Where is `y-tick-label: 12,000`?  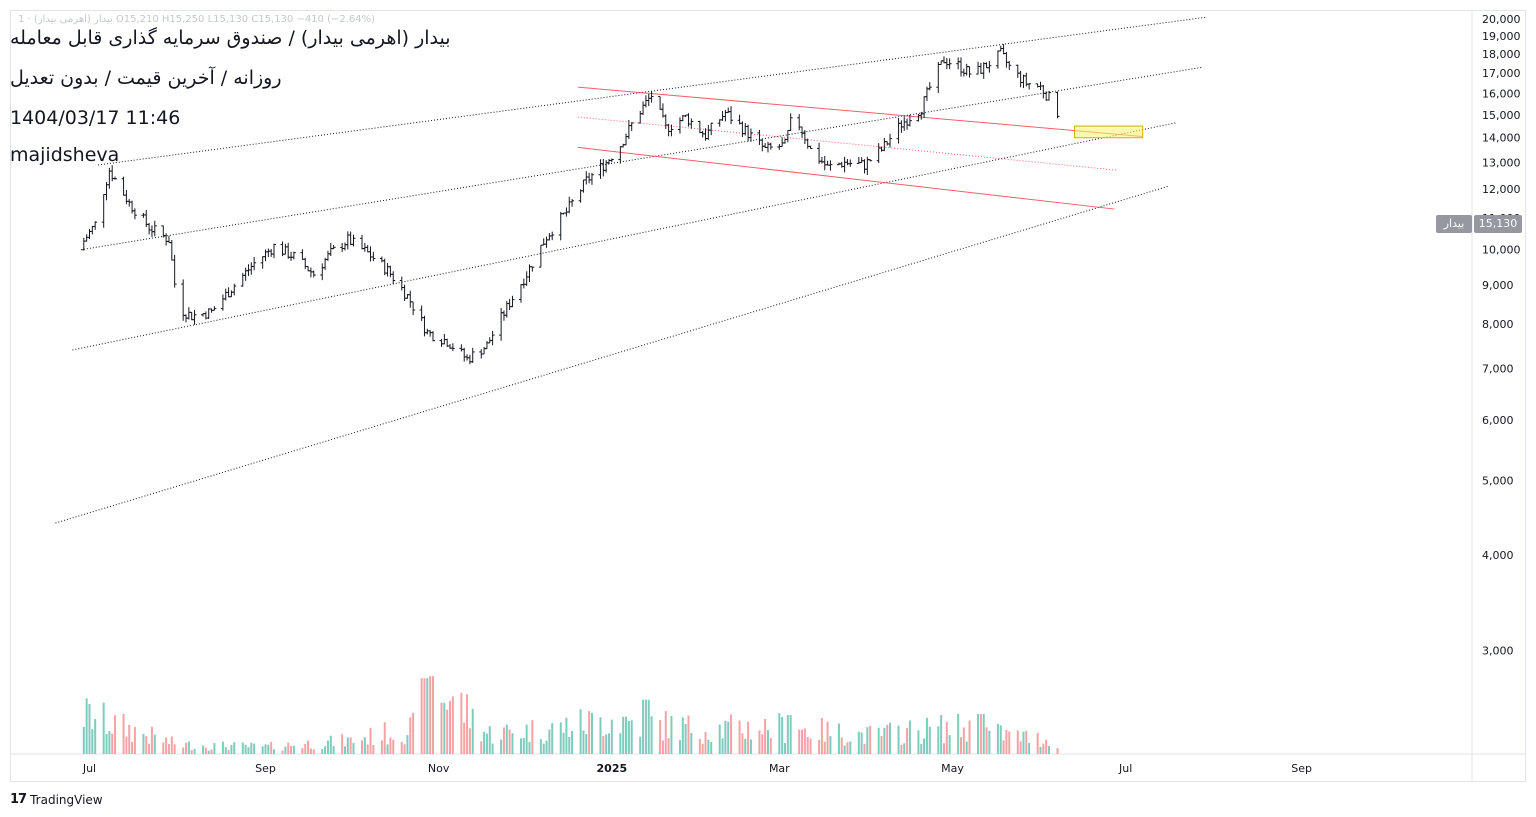
y-tick-label: 12,000 is located at coordinates (1501, 189).